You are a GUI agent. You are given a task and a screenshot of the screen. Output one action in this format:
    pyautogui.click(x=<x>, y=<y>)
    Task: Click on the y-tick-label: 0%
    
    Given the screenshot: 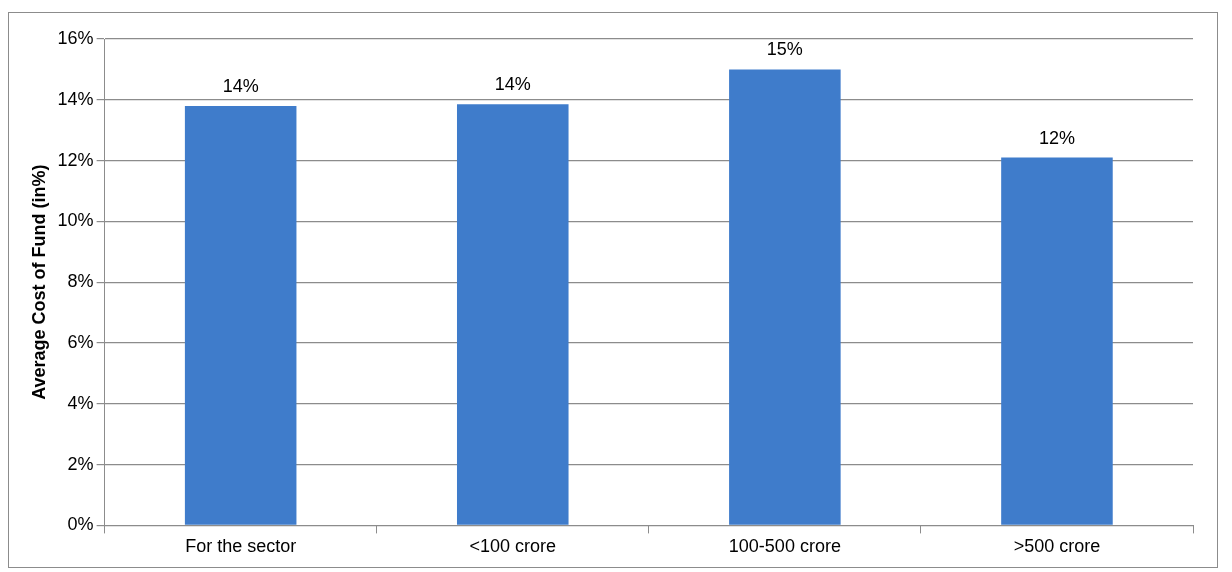 What is the action you would take?
    pyautogui.click(x=80, y=524)
    